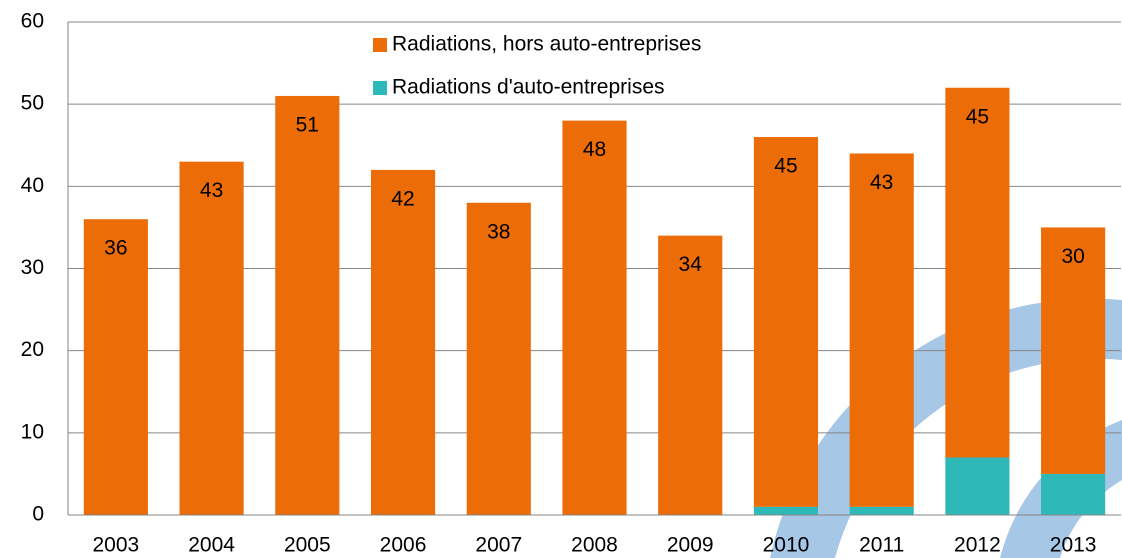 This screenshot has height=558, width=1122. What do you see at coordinates (977, 545) in the screenshot?
I see `x-tick-label: 2012` at bounding box center [977, 545].